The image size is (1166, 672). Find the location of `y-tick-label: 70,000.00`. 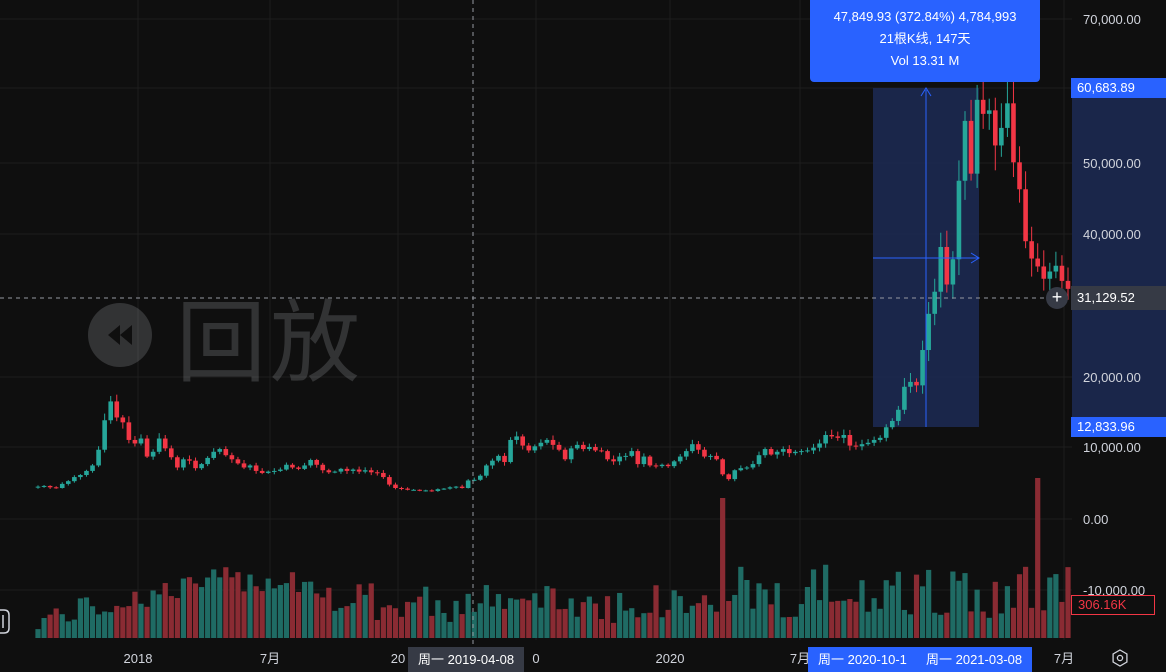

y-tick-label: 70,000.00 is located at coordinates (1112, 19).